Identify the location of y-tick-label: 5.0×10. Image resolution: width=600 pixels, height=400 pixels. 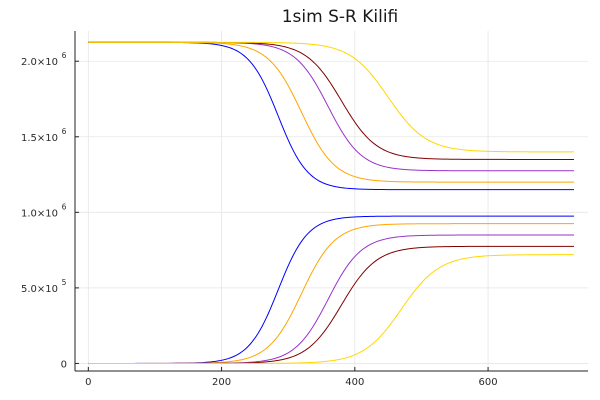
(39, 289).